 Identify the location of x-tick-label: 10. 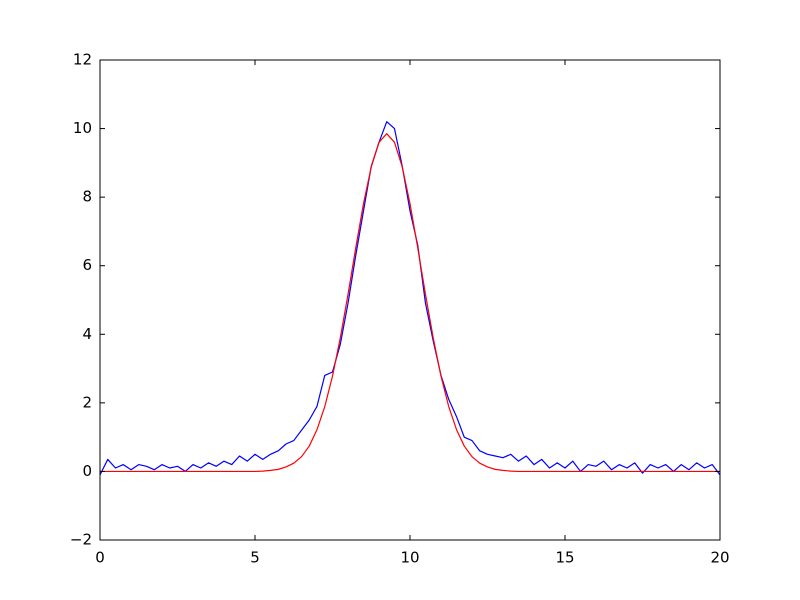
(409, 558).